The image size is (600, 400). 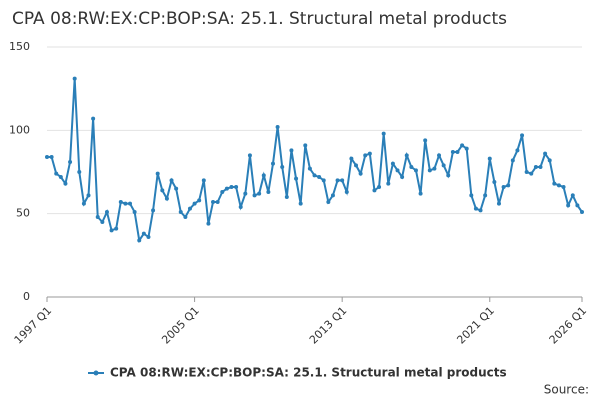 I want to click on y-tick-label: 50, so click(x=23, y=213).